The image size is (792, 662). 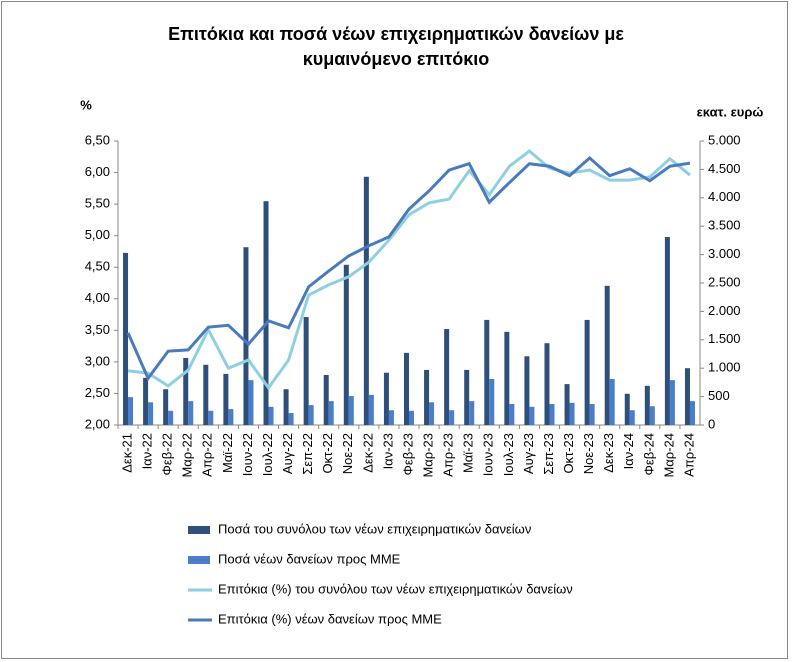 What do you see at coordinates (724, 367) in the screenshot?
I see `y2-tick-label: 1.000` at bounding box center [724, 367].